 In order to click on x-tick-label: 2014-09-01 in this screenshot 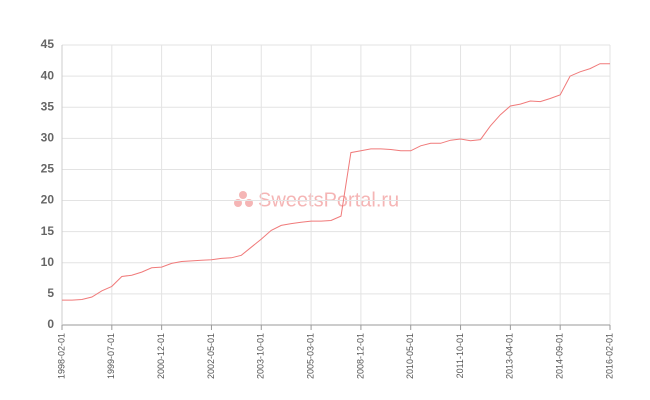, I will do `click(560, 356)`.